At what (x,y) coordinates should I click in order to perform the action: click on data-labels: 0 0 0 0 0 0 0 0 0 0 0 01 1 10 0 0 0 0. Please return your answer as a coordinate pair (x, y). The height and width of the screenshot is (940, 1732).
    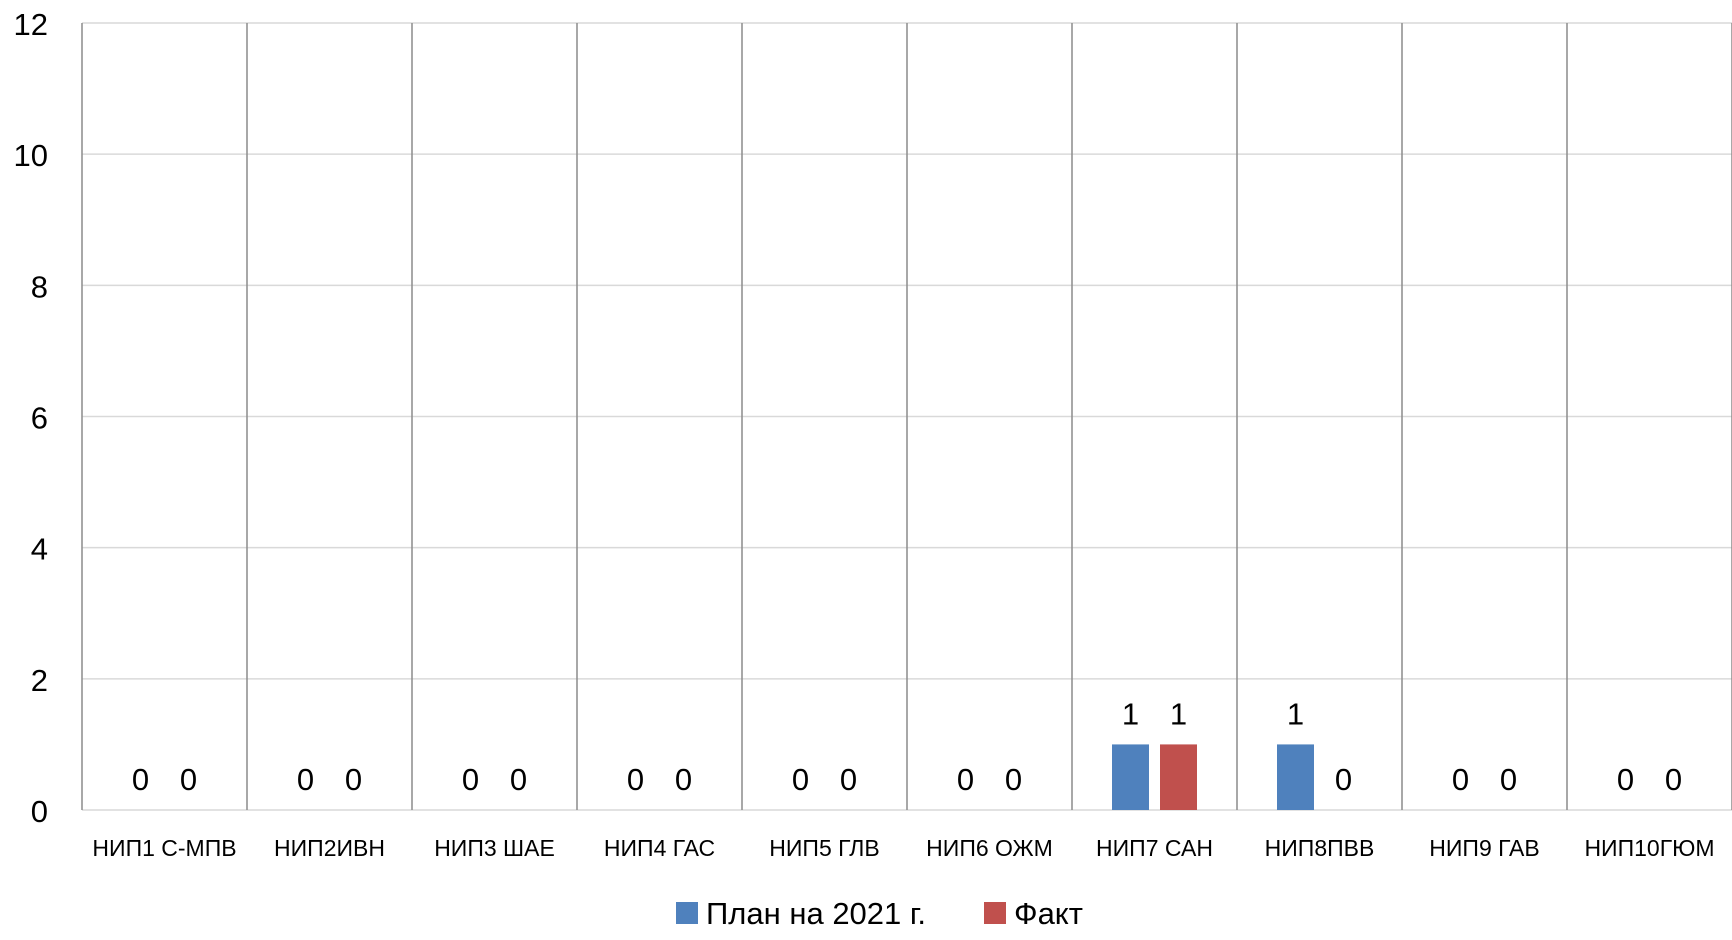
    Looking at the image, I should click on (907, 746).